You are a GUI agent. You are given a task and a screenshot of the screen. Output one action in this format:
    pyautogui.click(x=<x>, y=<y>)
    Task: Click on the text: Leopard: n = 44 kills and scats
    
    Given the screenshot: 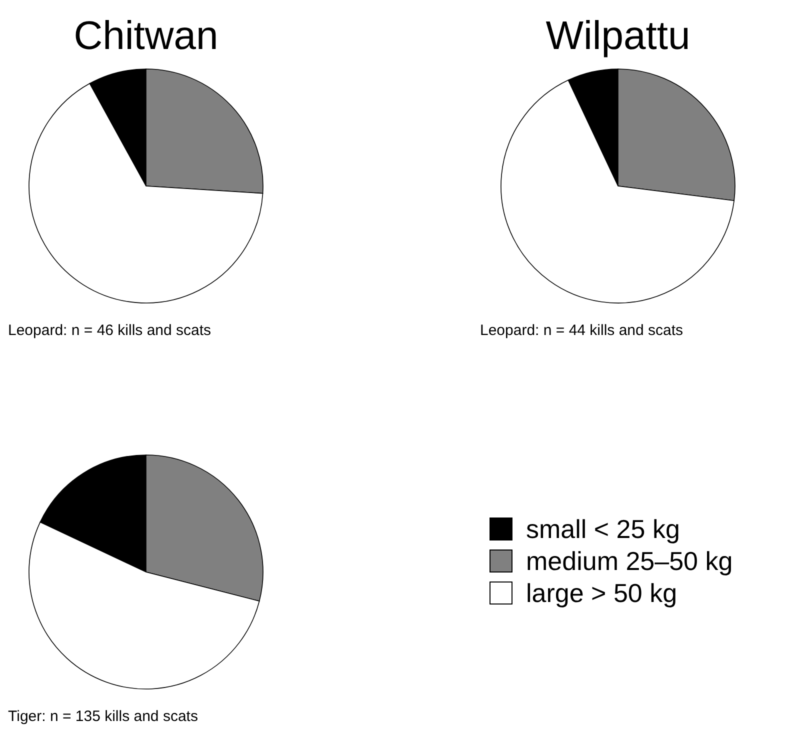 What is the action you would take?
    pyautogui.click(x=582, y=330)
    